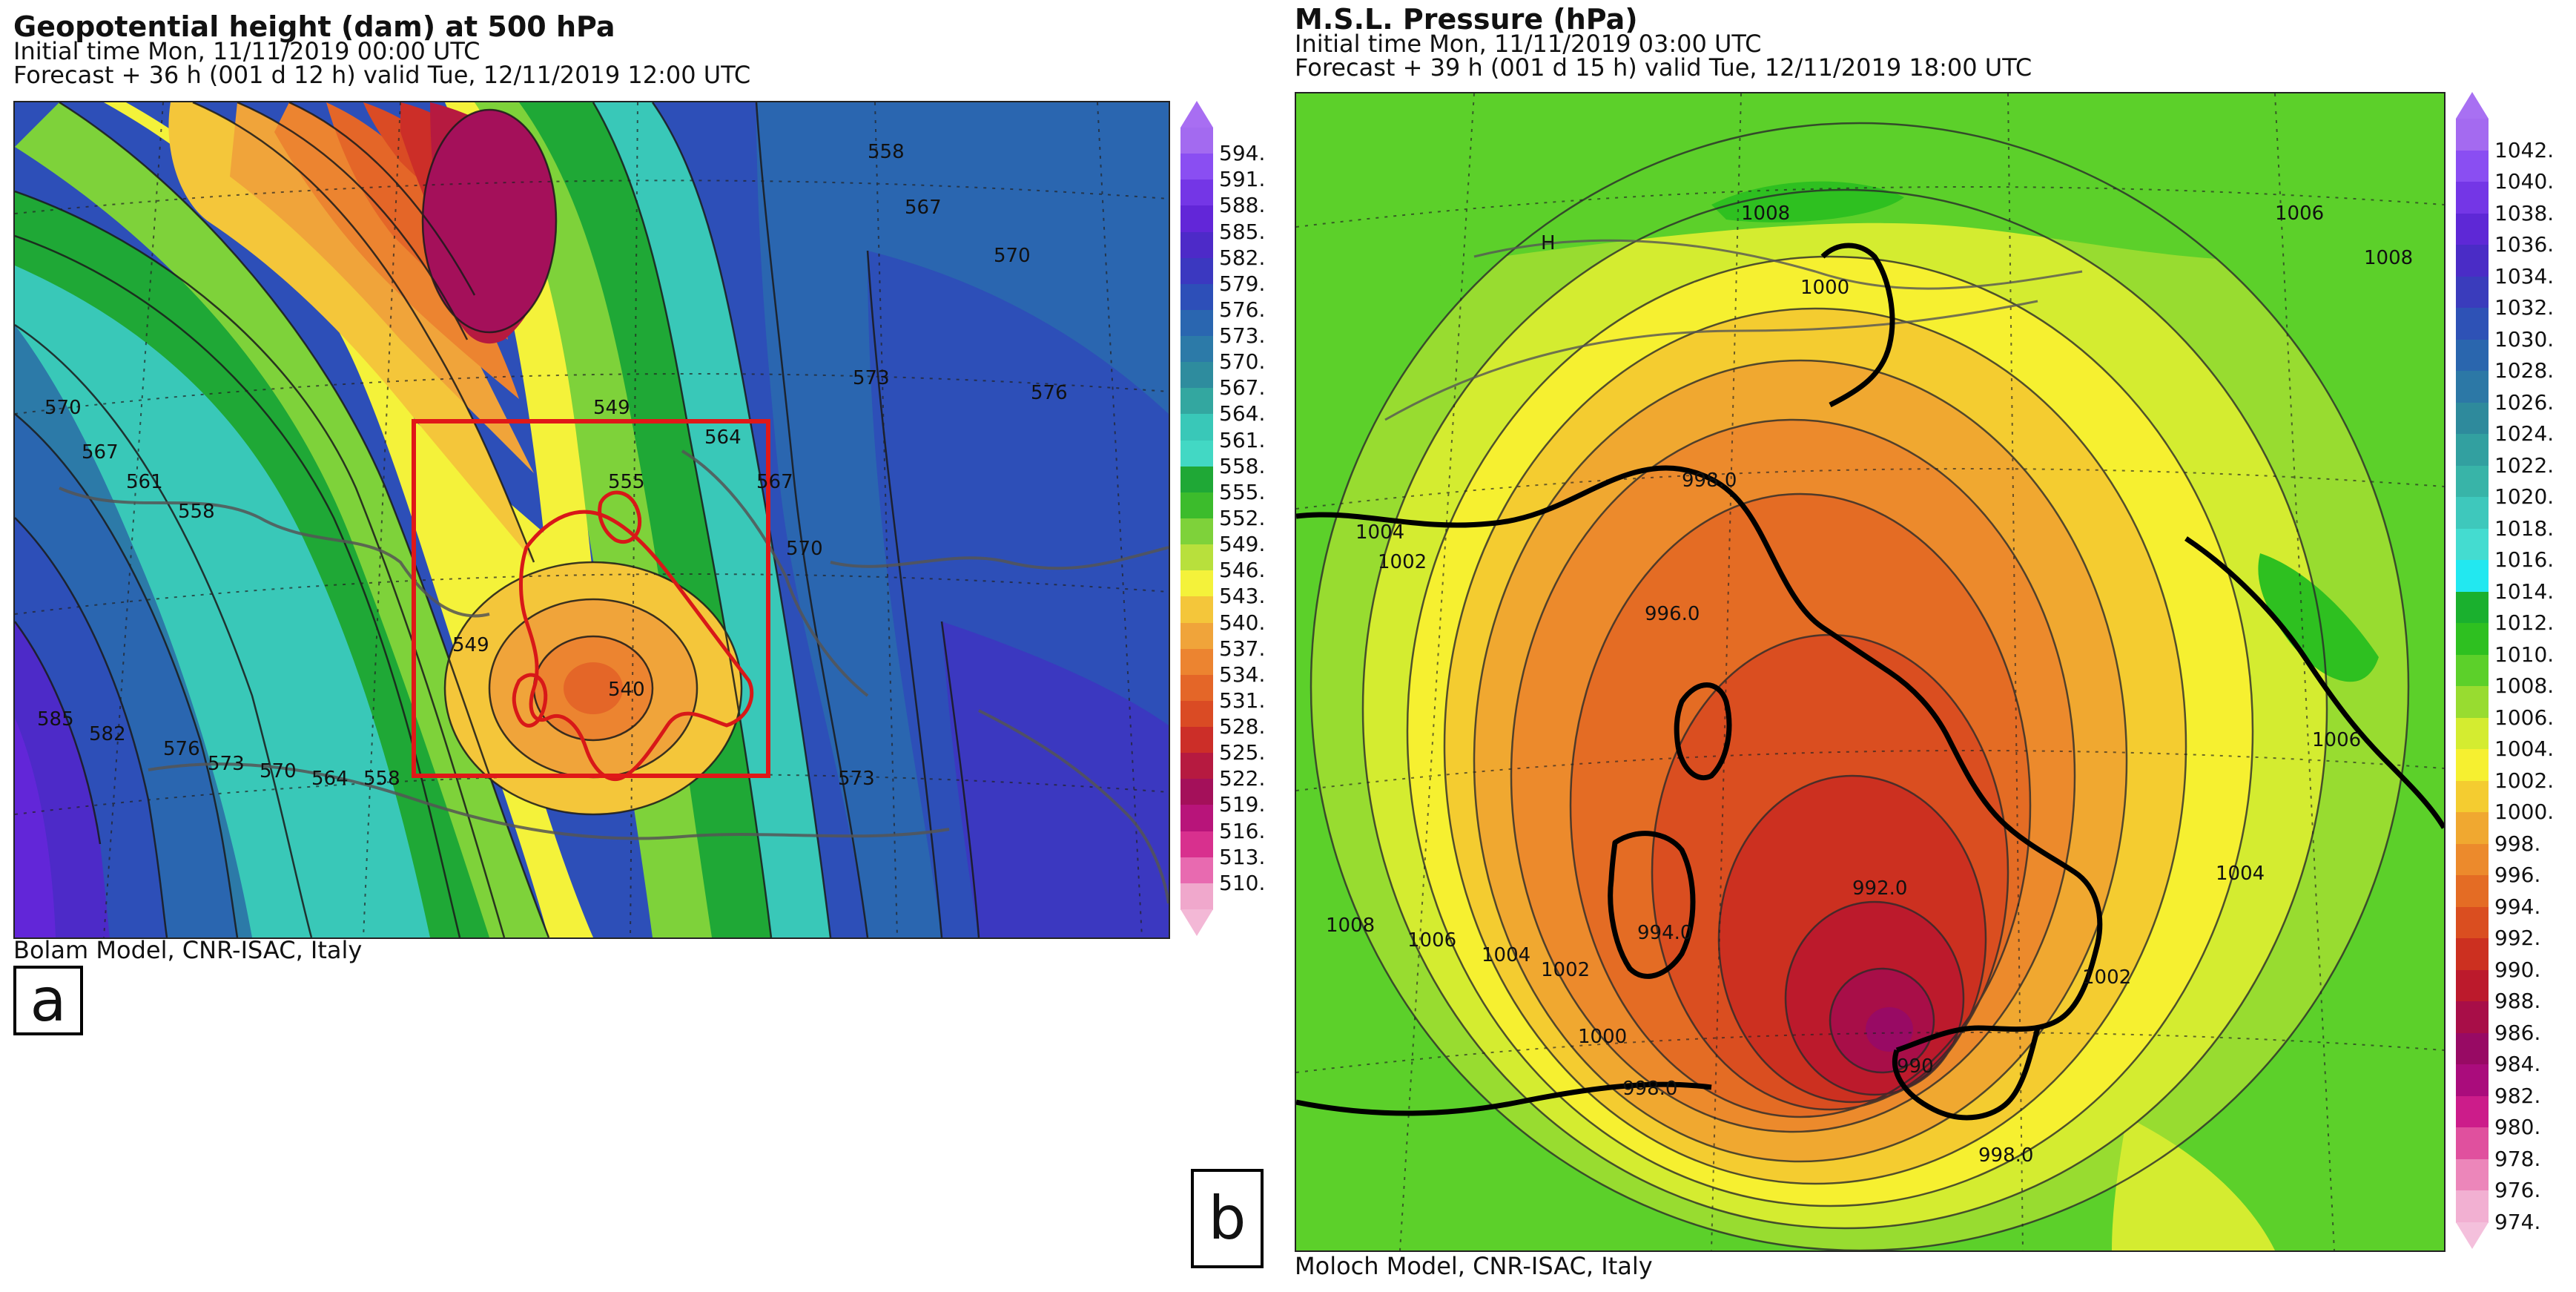 This screenshot has width=2576, height=1292. Describe the element at coordinates (626, 482) in the screenshot. I see `contour-label: 555` at that location.